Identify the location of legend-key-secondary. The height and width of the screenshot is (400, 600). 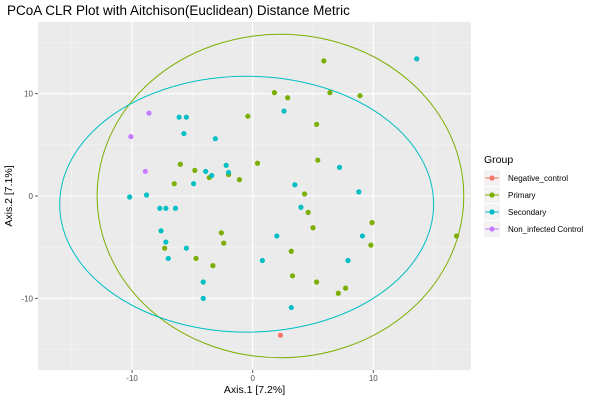
(492, 212).